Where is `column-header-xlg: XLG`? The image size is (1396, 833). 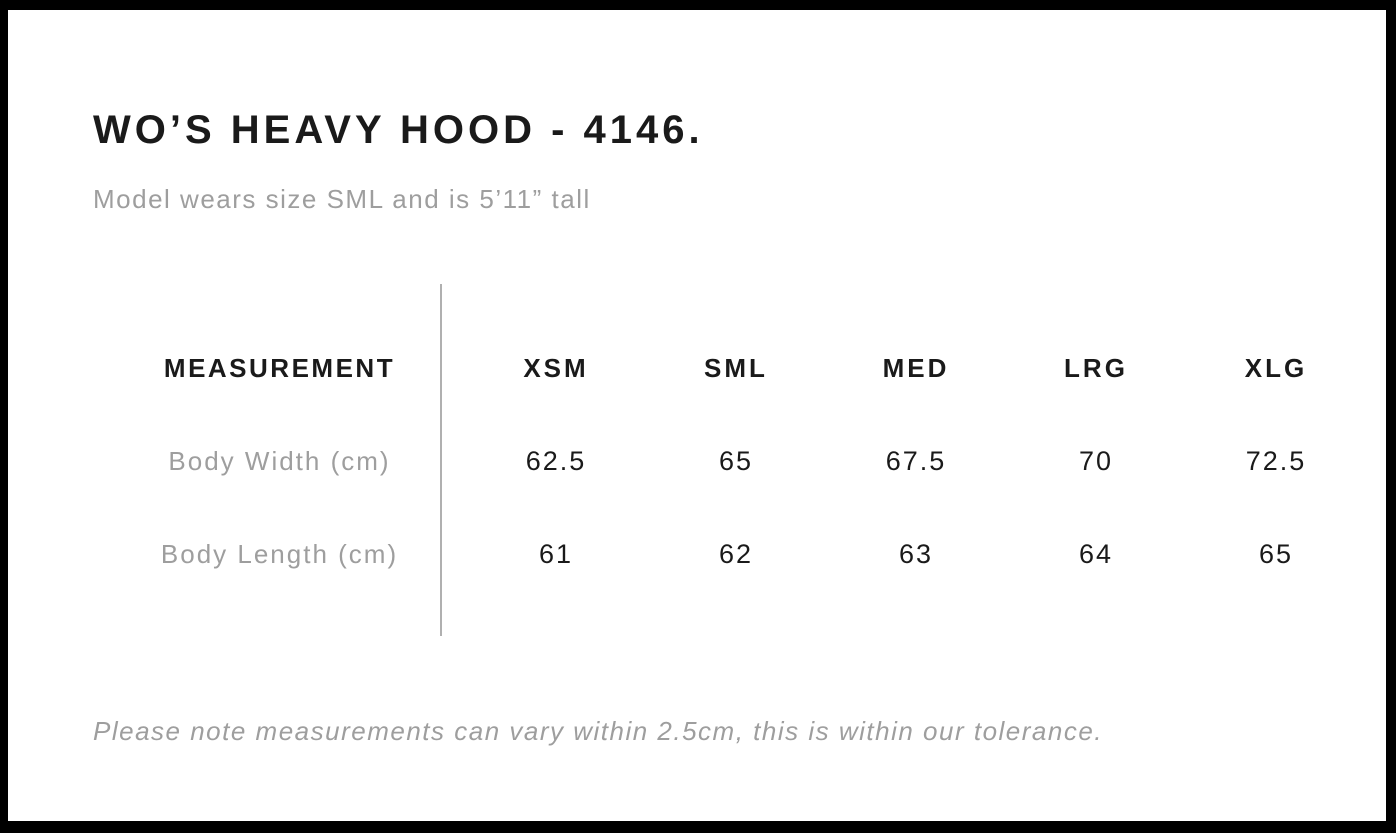 column-header-xlg: XLG is located at coordinates (1276, 368).